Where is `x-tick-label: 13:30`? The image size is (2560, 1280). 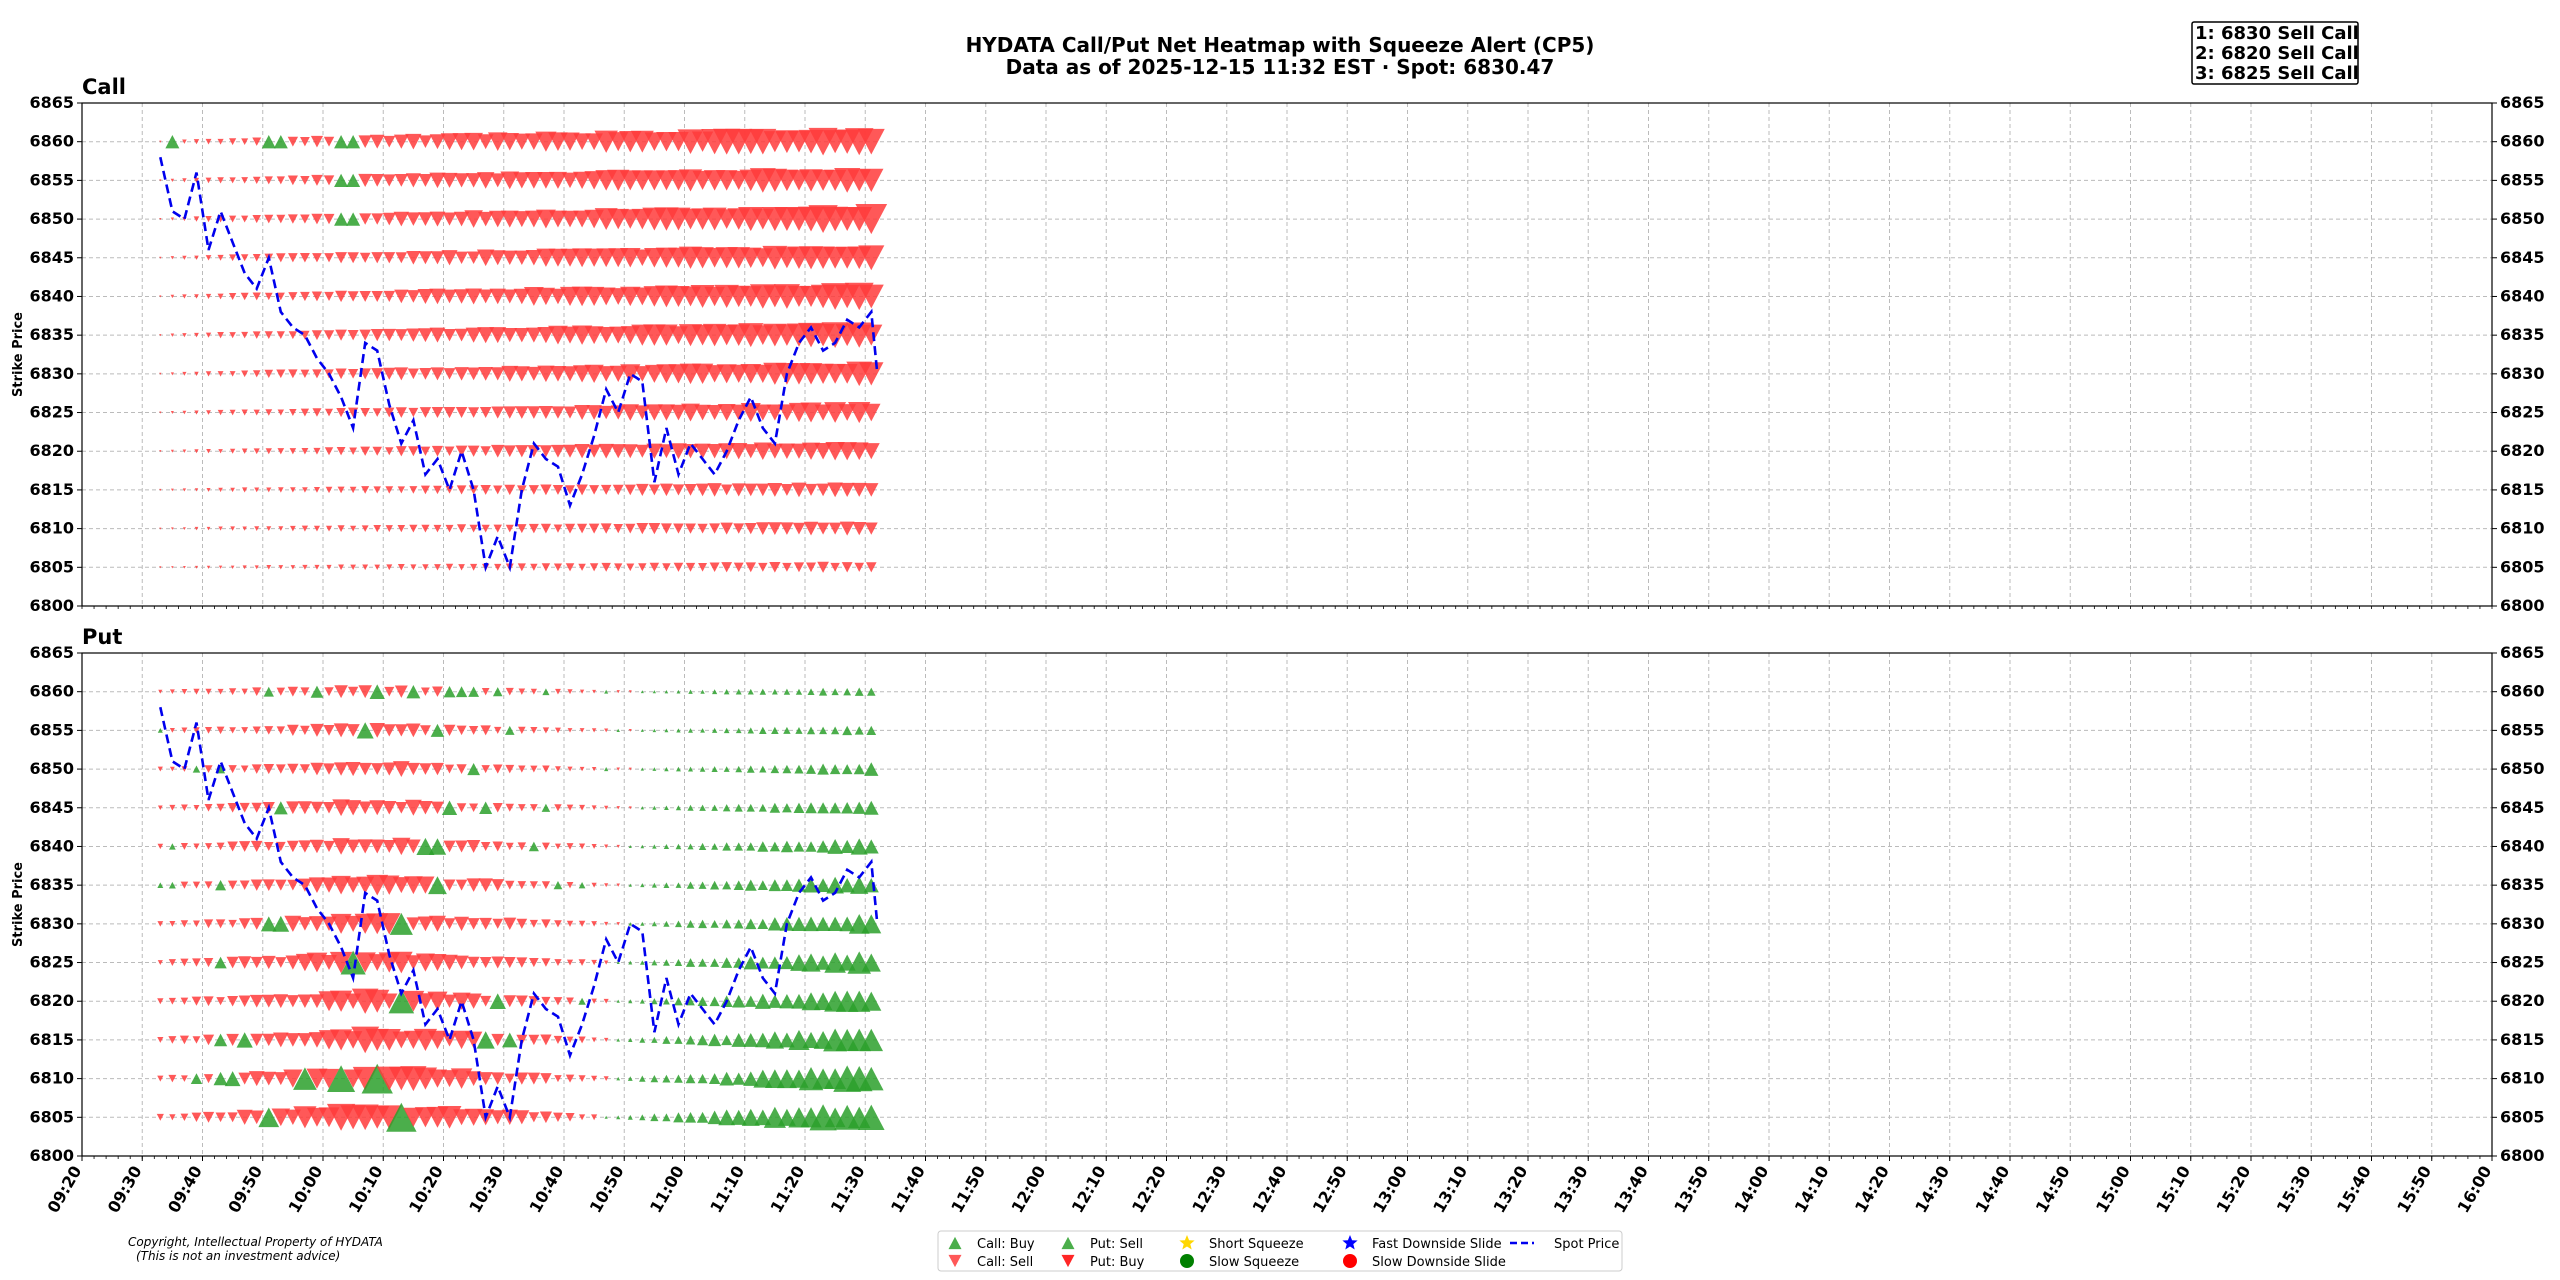 x-tick-label: 13:30 is located at coordinates (1571, 1190).